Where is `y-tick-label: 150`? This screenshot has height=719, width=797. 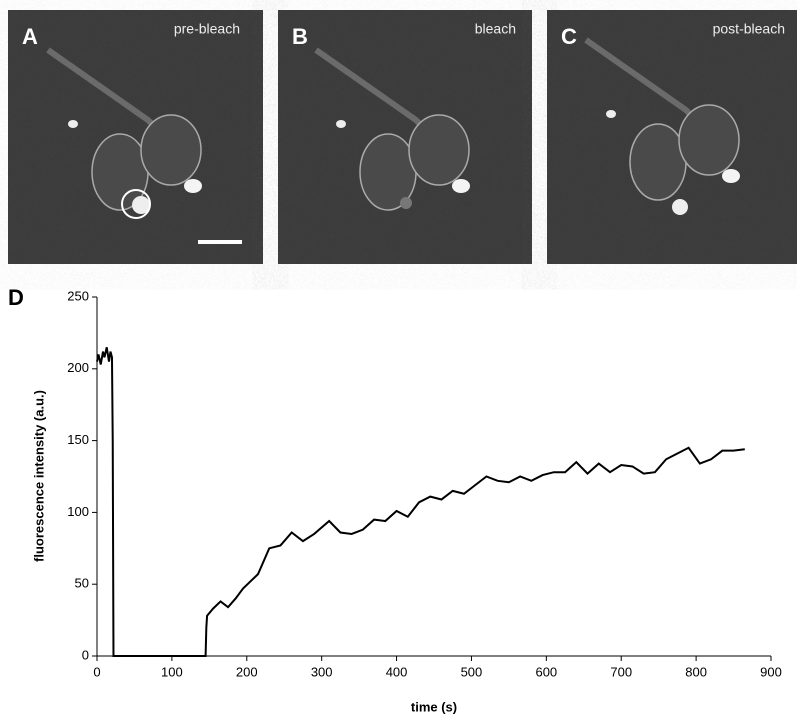
y-tick-label: 150 is located at coordinates (78, 439).